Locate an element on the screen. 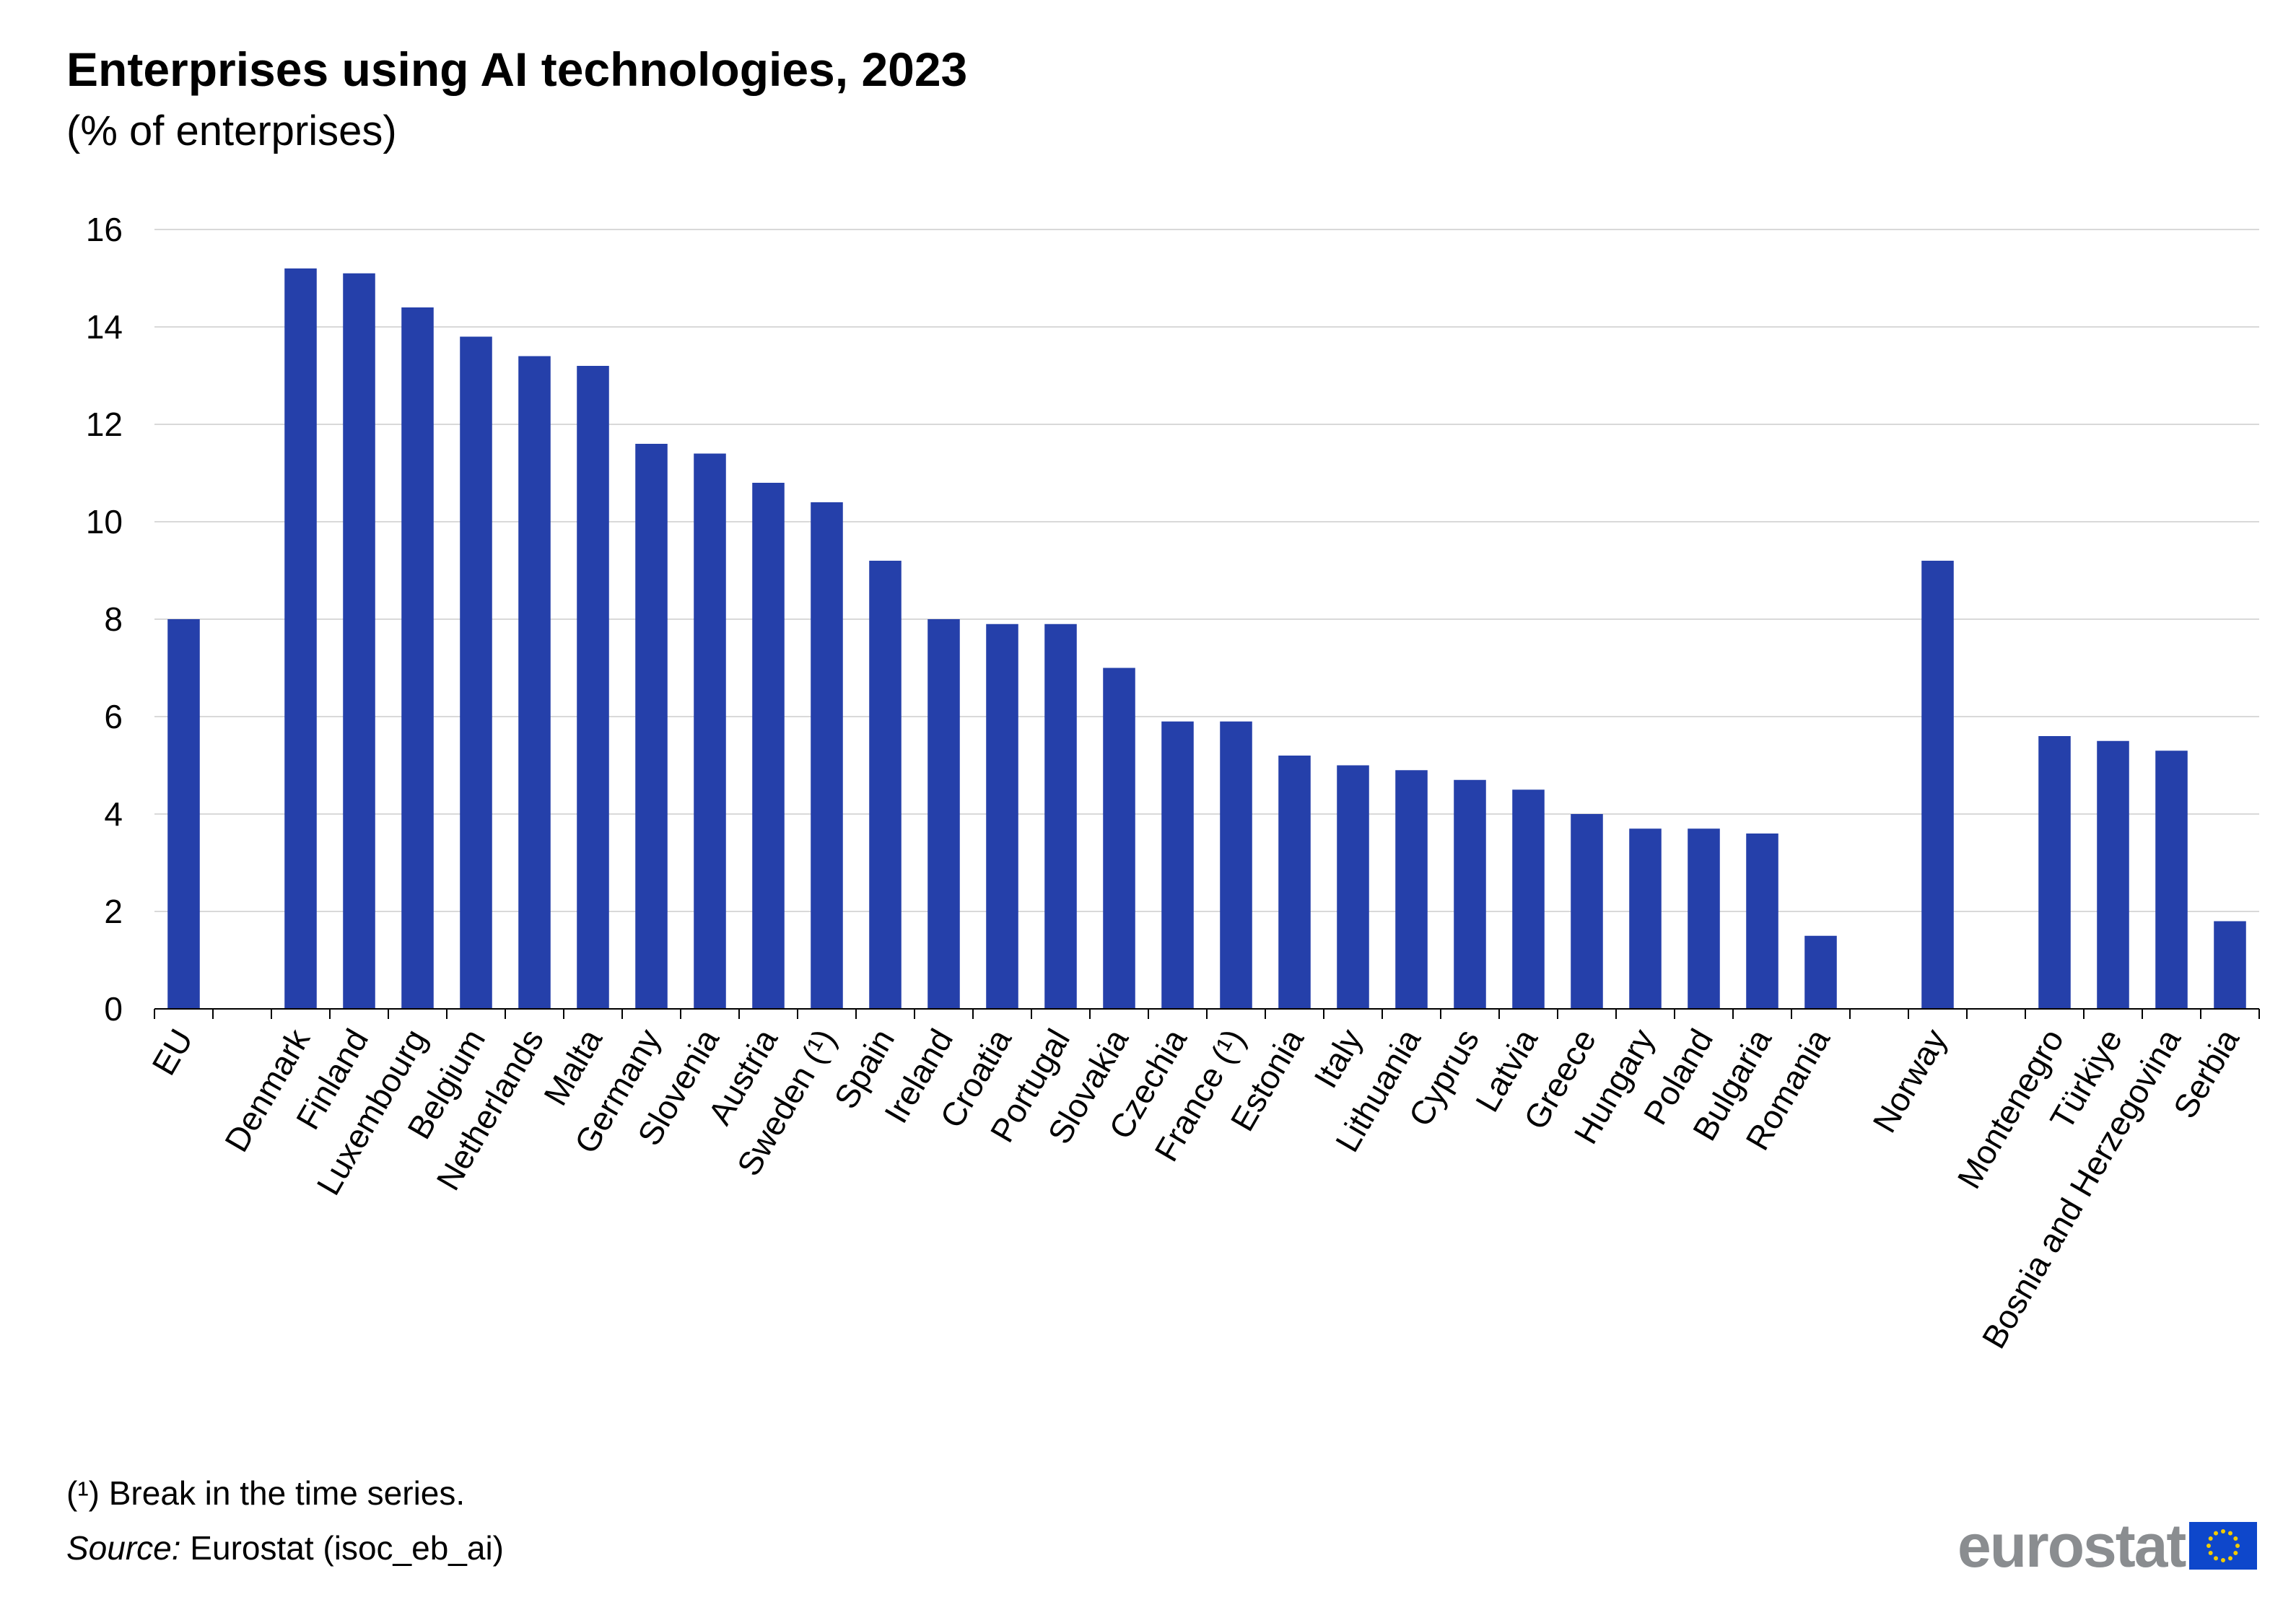 This screenshot has height=1610, width=2296. y-axis-ticks: 0 2 4 6 8 10 12 14 16 is located at coordinates (104, 619).